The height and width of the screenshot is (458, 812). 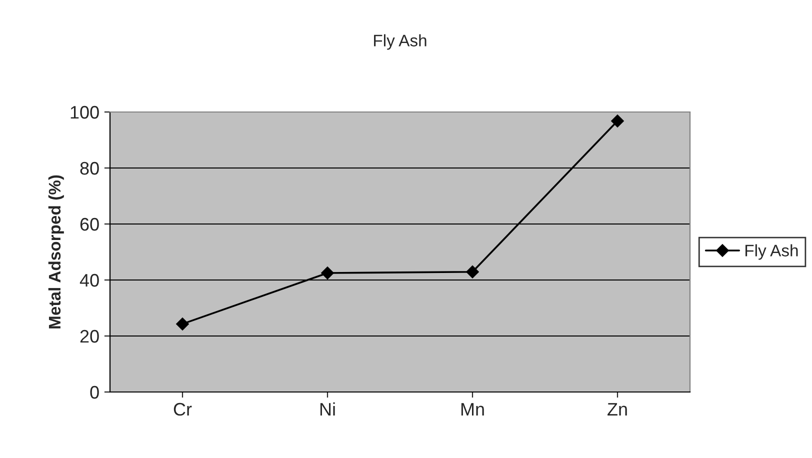 What do you see at coordinates (56, 251) in the screenshot?
I see `y-axis-title: Metal Adsorped (%)` at bounding box center [56, 251].